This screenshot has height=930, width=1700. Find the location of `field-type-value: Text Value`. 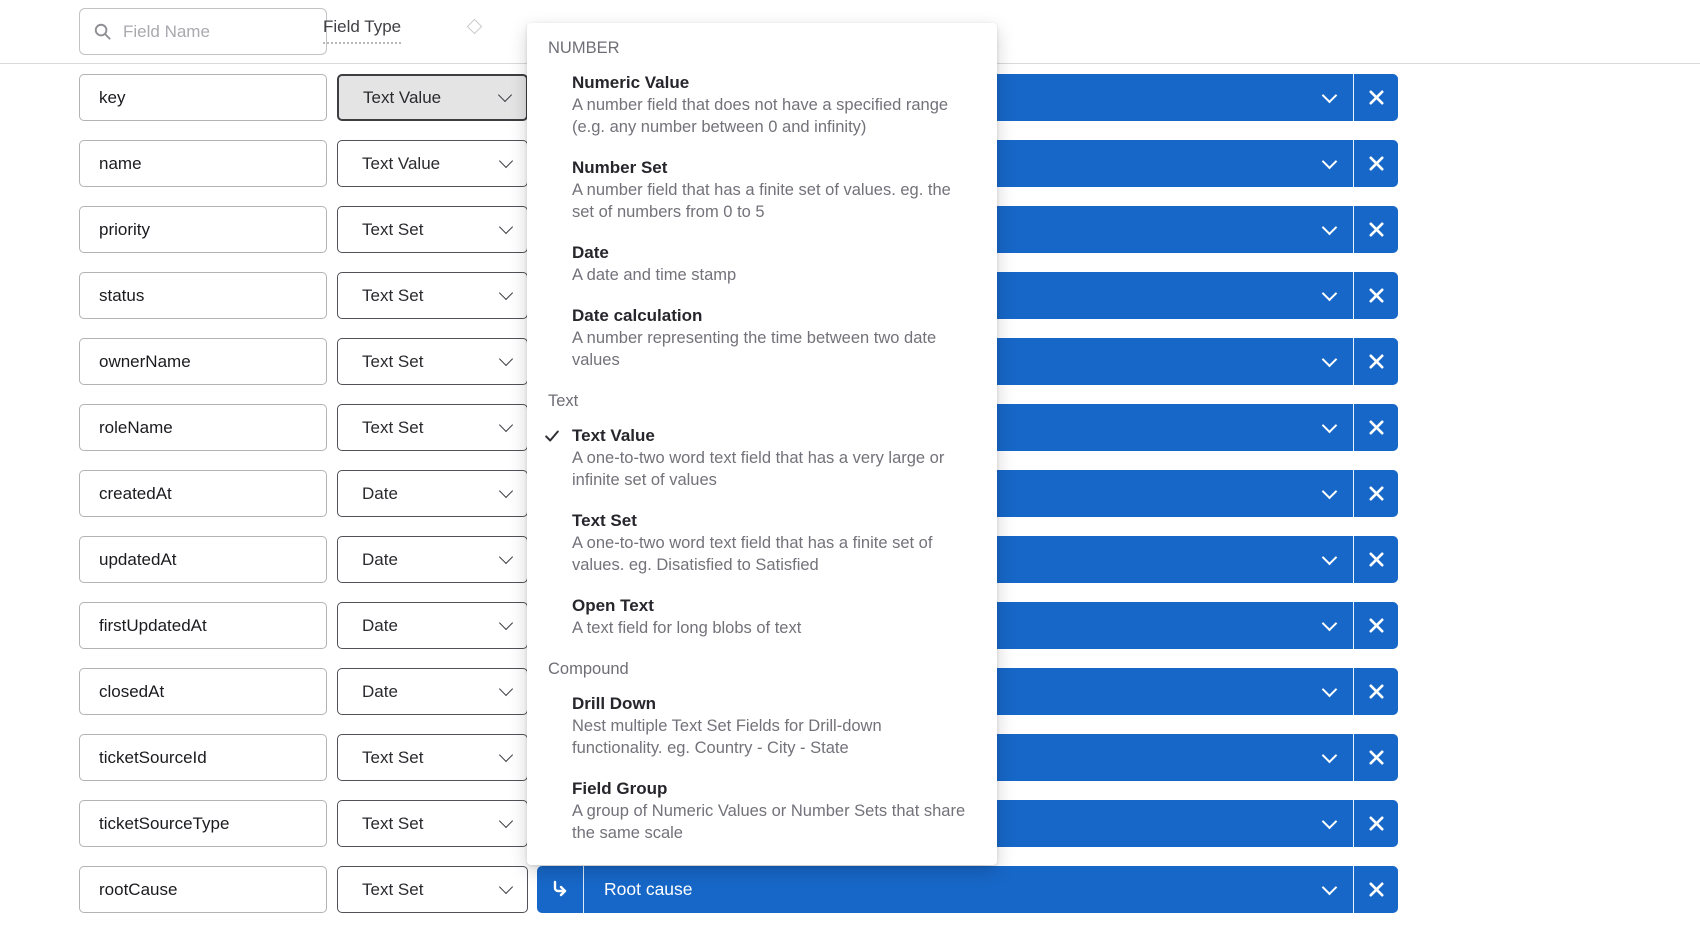

field-type-value: Text Value is located at coordinates (401, 163).